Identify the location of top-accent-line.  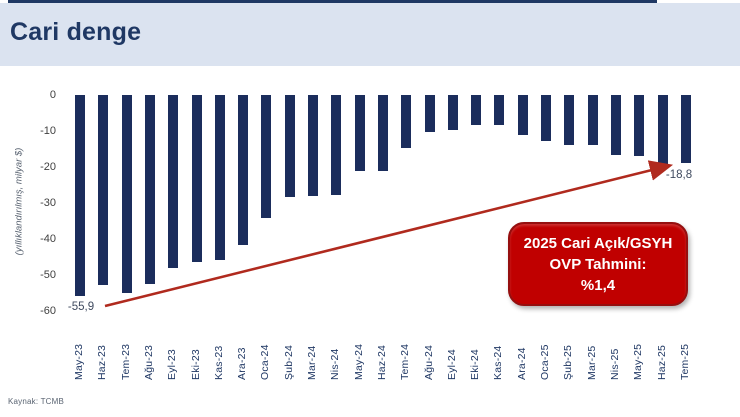
(332, 1).